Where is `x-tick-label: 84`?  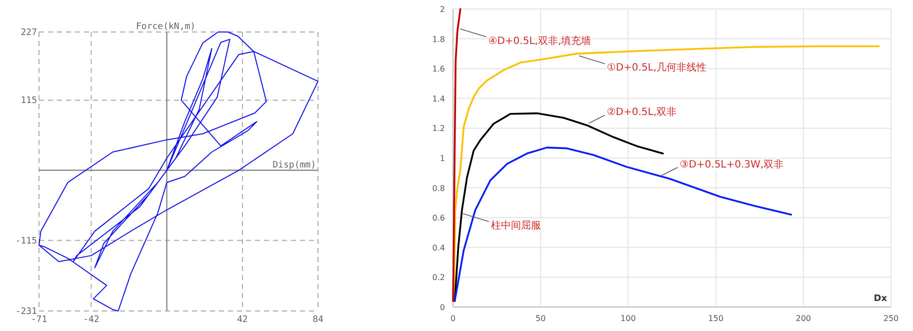 x-tick-label: 84 is located at coordinates (318, 320).